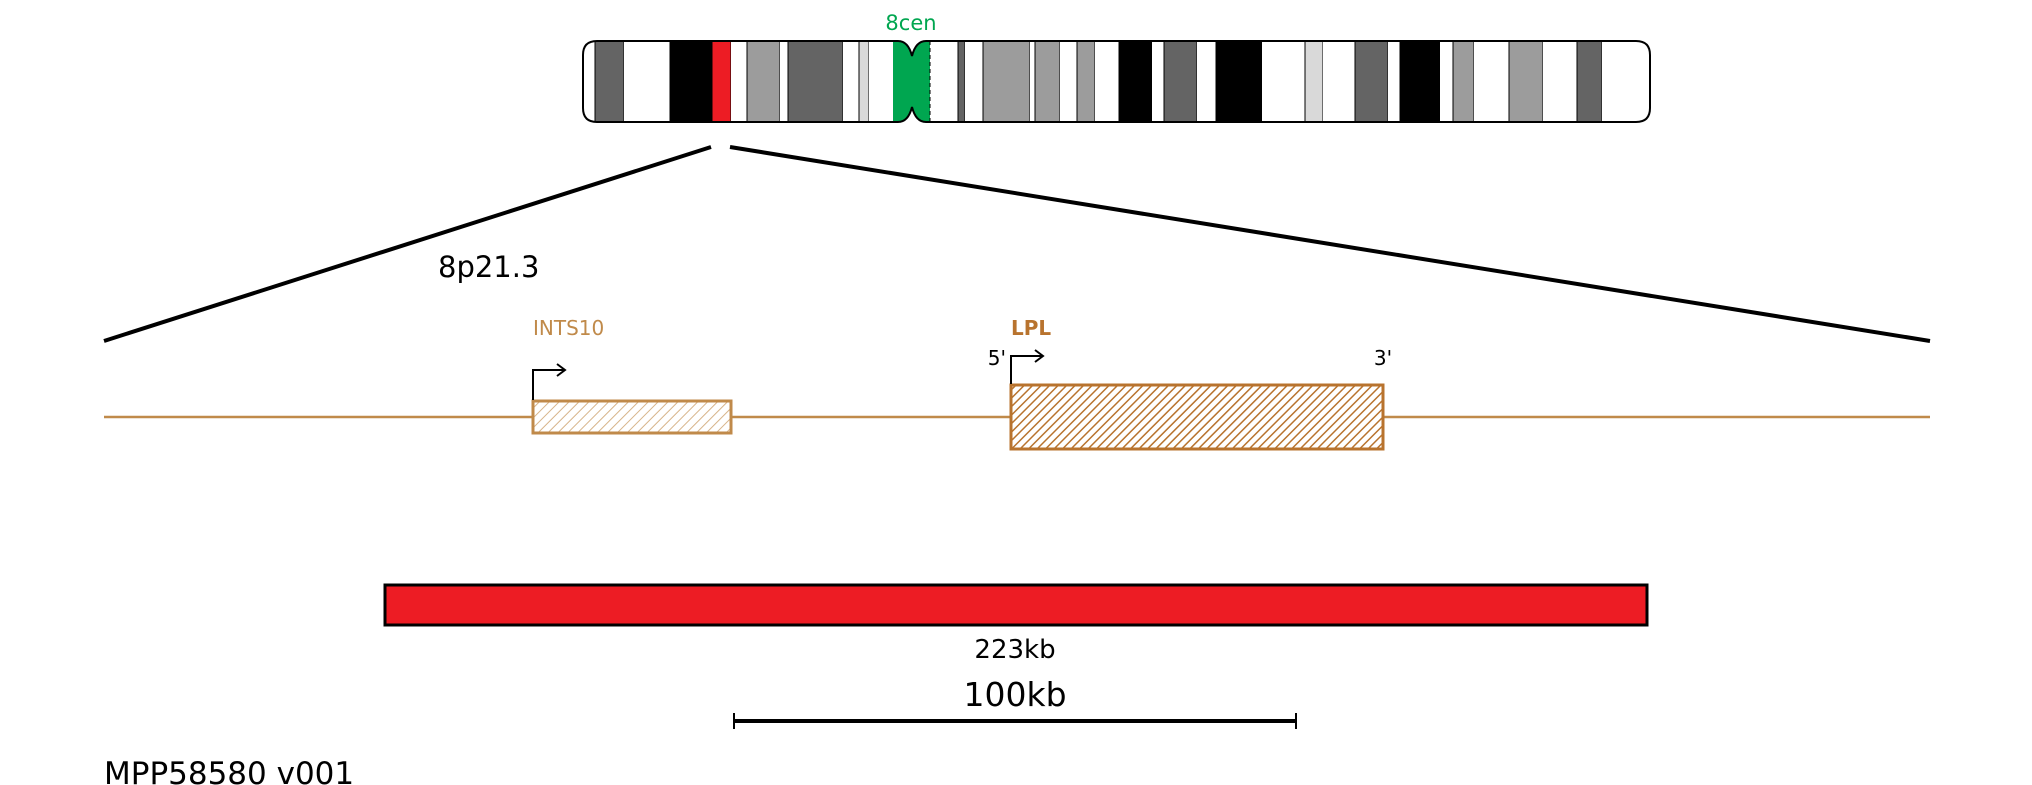 The width and height of the screenshot is (2032, 785). What do you see at coordinates (568, 328) in the screenshot?
I see `gene-label-ints10: INTS10` at bounding box center [568, 328].